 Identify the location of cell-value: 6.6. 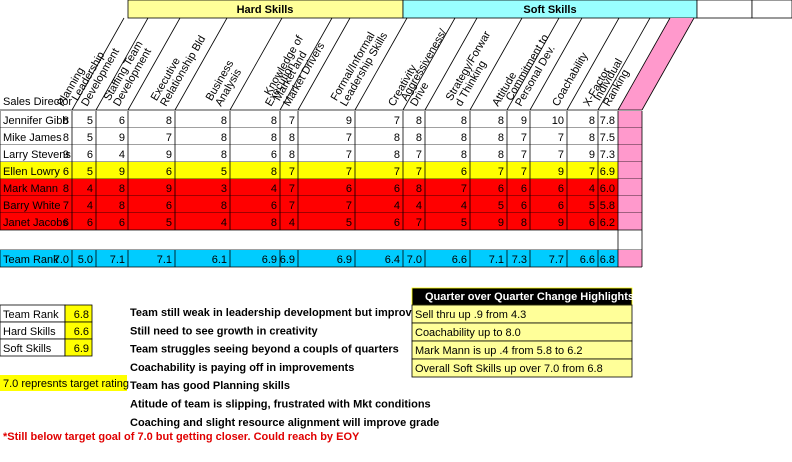
(587, 260).